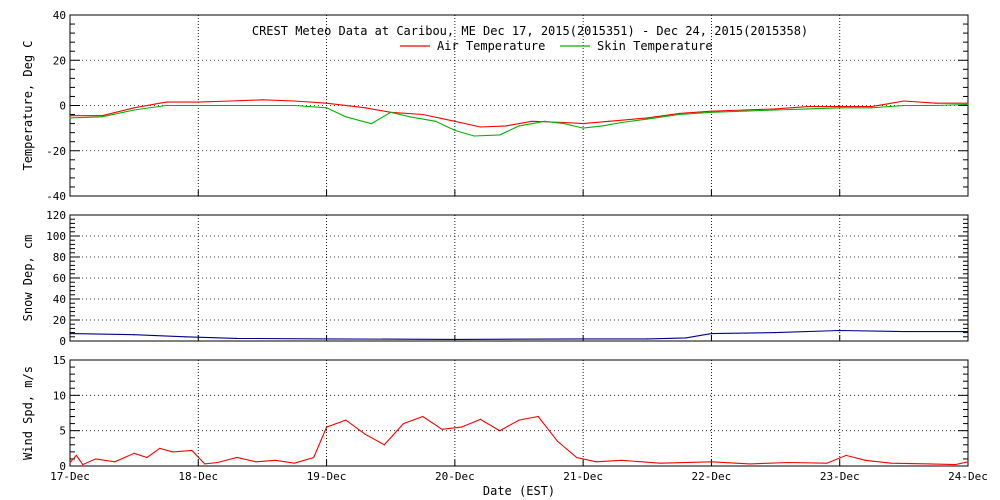  What do you see at coordinates (56, 196) in the screenshot?
I see `y-tick-label: -40` at bounding box center [56, 196].